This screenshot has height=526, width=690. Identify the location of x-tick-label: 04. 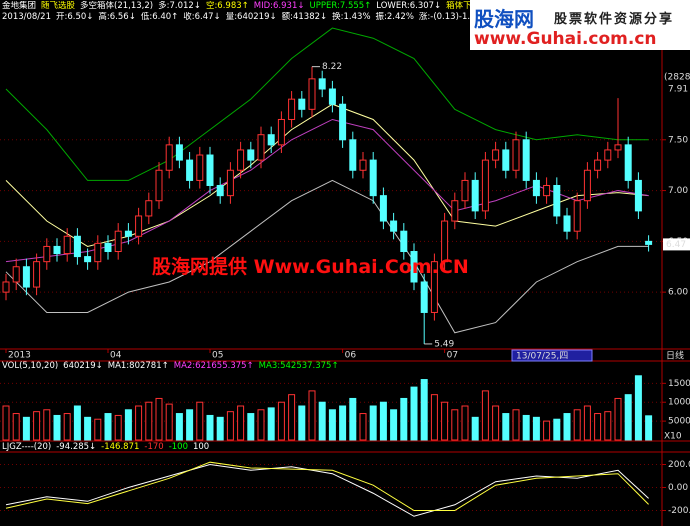
(116, 356).